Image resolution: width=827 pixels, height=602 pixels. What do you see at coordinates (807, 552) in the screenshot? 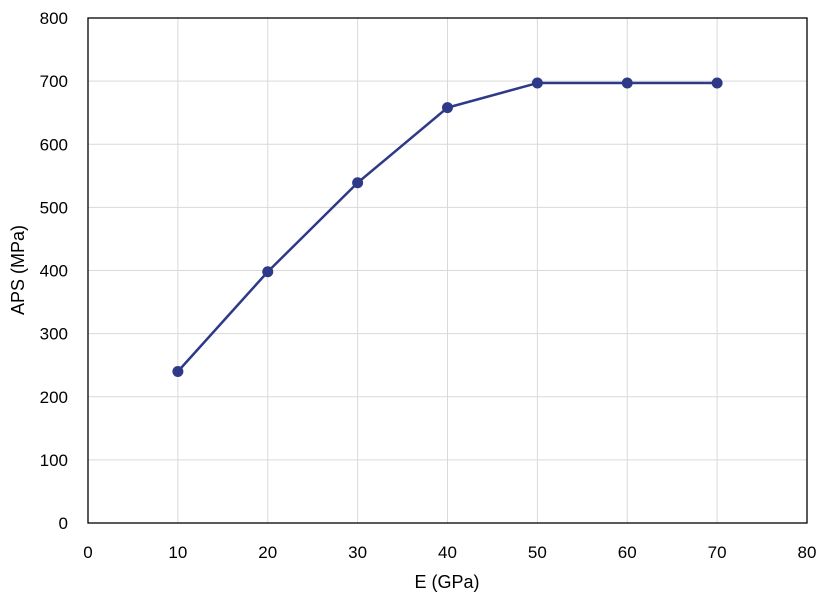
I see `x-tick-label: 80` at bounding box center [807, 552].